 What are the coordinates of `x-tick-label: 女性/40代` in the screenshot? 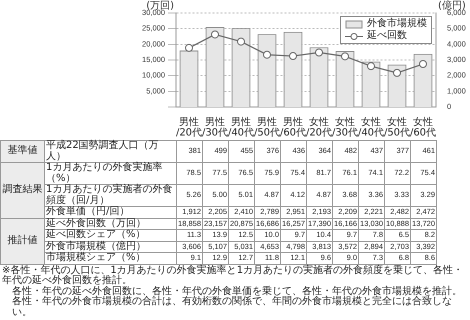 It's located at (371, 127).